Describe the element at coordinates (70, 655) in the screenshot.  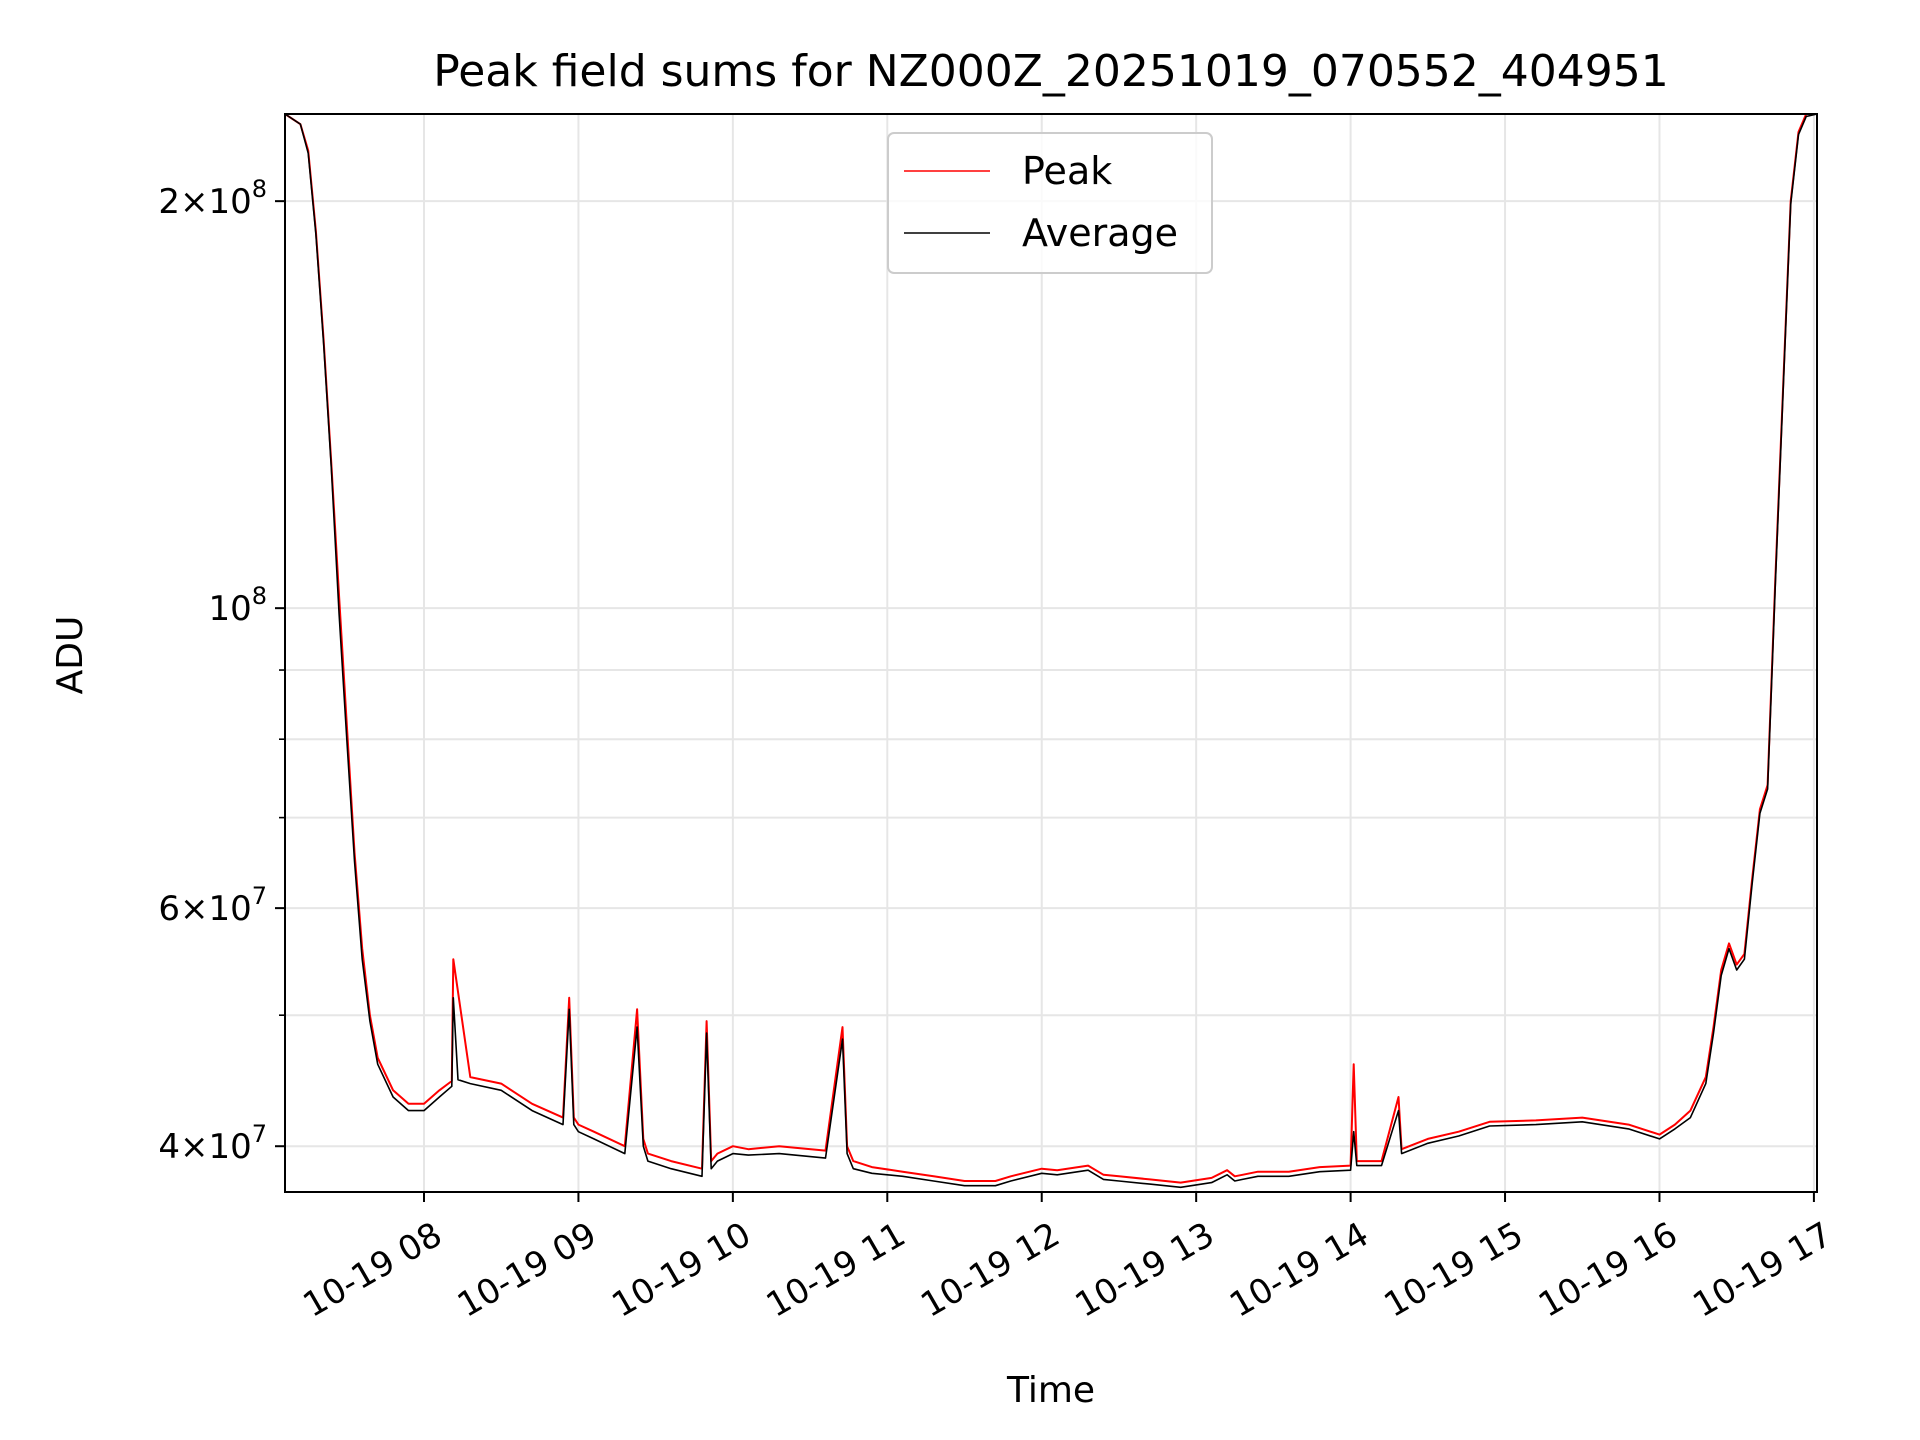
I see `y-axis-label: ADU` at that location.